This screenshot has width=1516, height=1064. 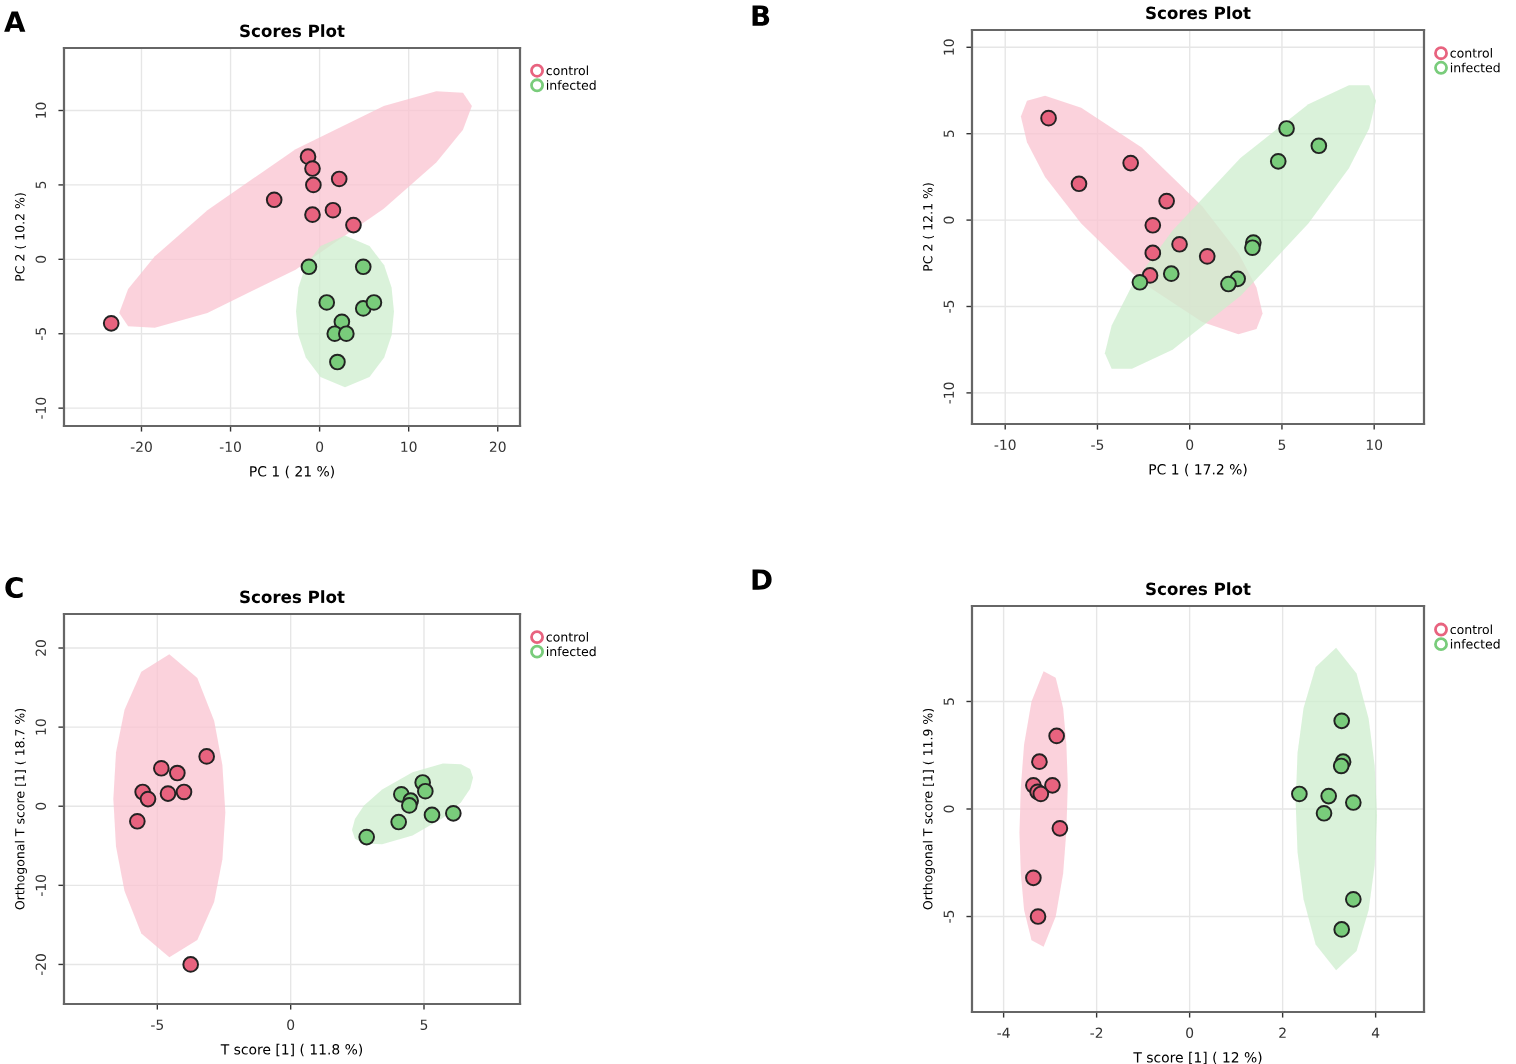 What do you see at coordinates (762, 579) in the screenshot?
I see `text: D` at bounding box center [762, 579].